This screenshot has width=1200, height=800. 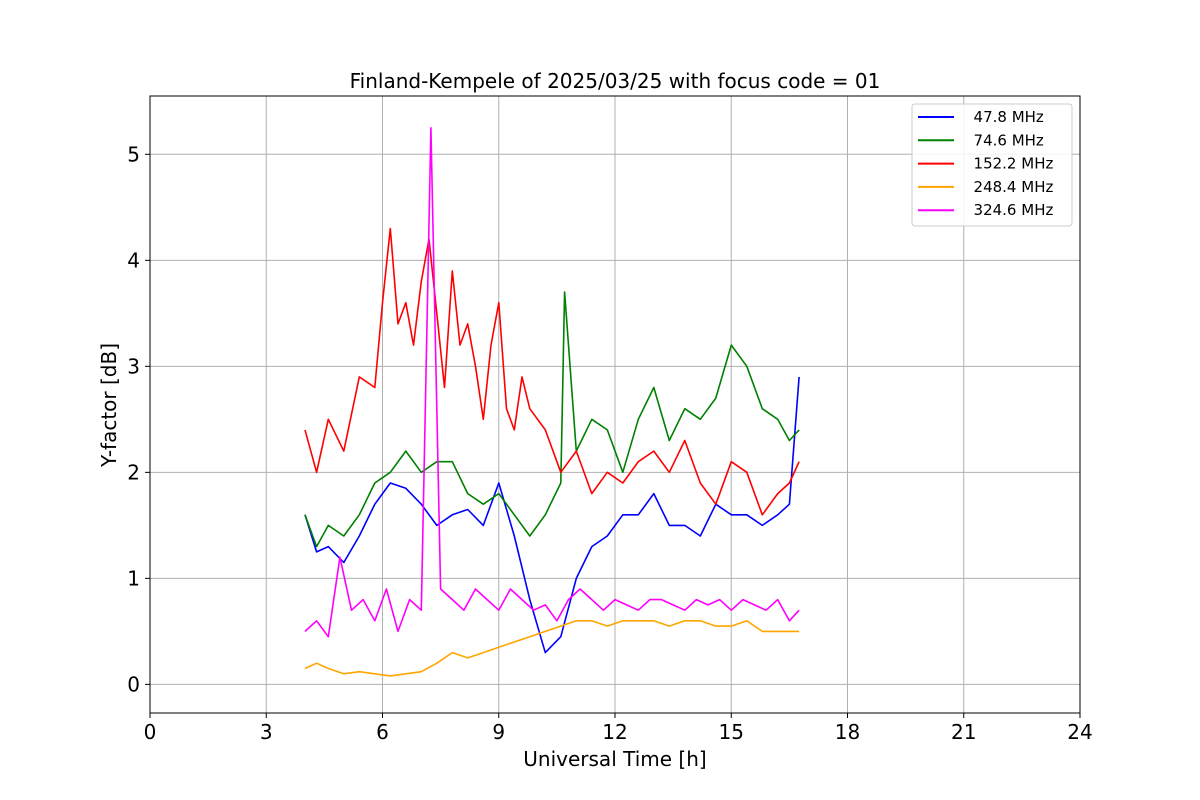 What do you see at coordinates (133, 578) in the screenshot?
I see `y-tick-label: 1` at bounding box center [133, 578].